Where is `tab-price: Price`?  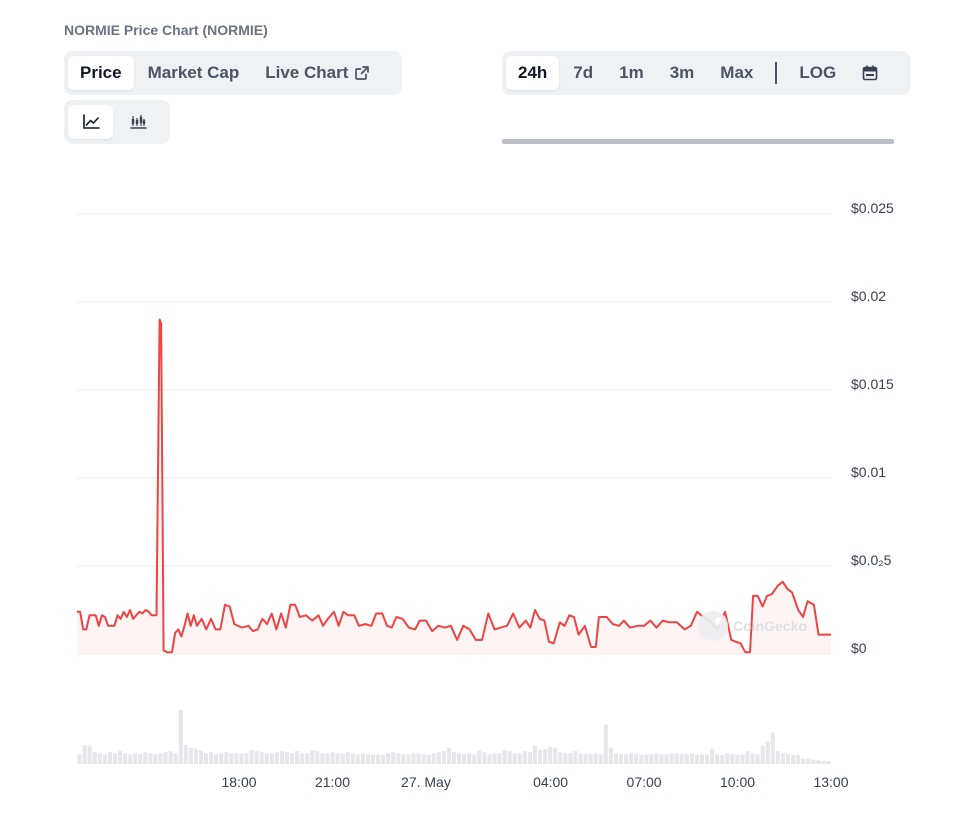 tab-price: Price is located at coordinates (101, 73).